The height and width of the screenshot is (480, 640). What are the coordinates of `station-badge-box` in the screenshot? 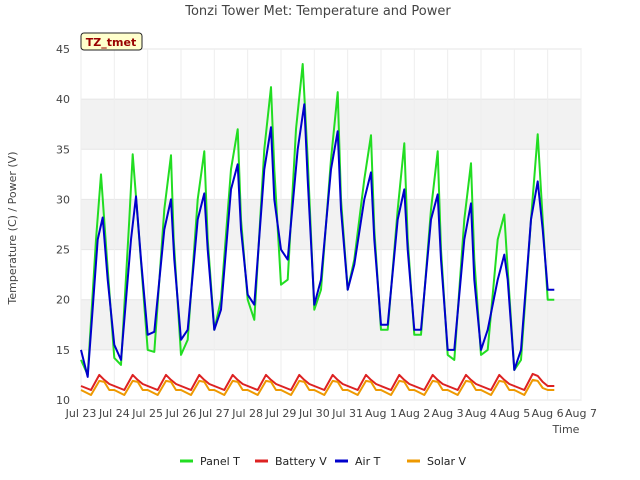 It's located at (111, 41).